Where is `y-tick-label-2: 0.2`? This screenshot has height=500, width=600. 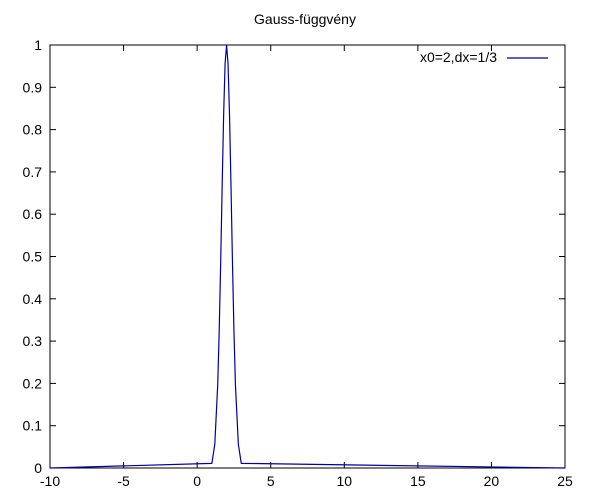 y-tick-label-2: 0.2 is located at coordinates (33, 383).